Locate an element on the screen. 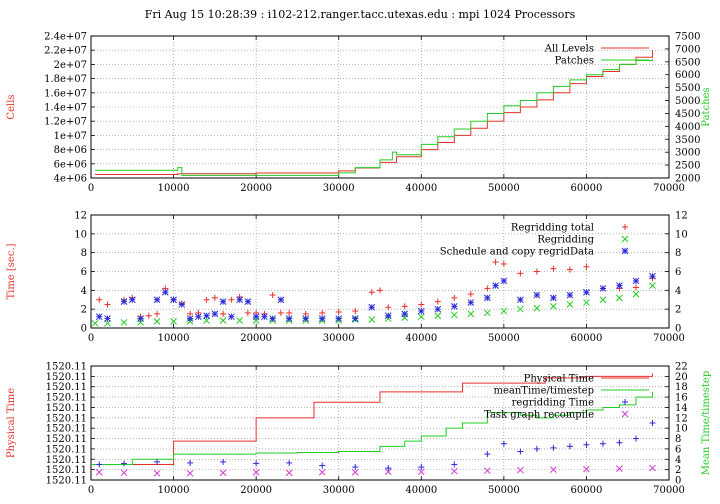 Image resolution: width=720 pixels, height=504 pixels. y-tick-label: 1e+07 is located at coordinates (70, 136).